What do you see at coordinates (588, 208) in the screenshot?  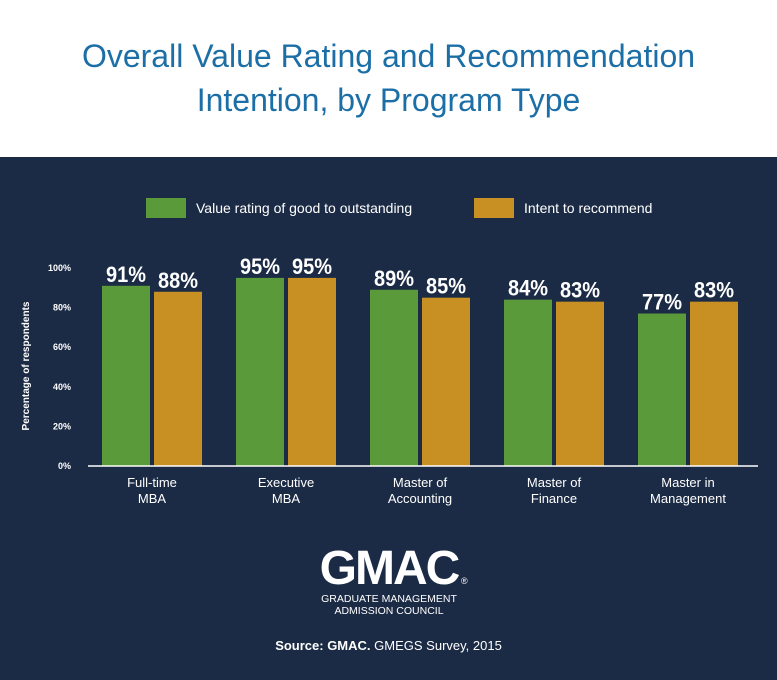 I see `legend-label-series-2: Intent to recommend` at bounding box center [588, 208].